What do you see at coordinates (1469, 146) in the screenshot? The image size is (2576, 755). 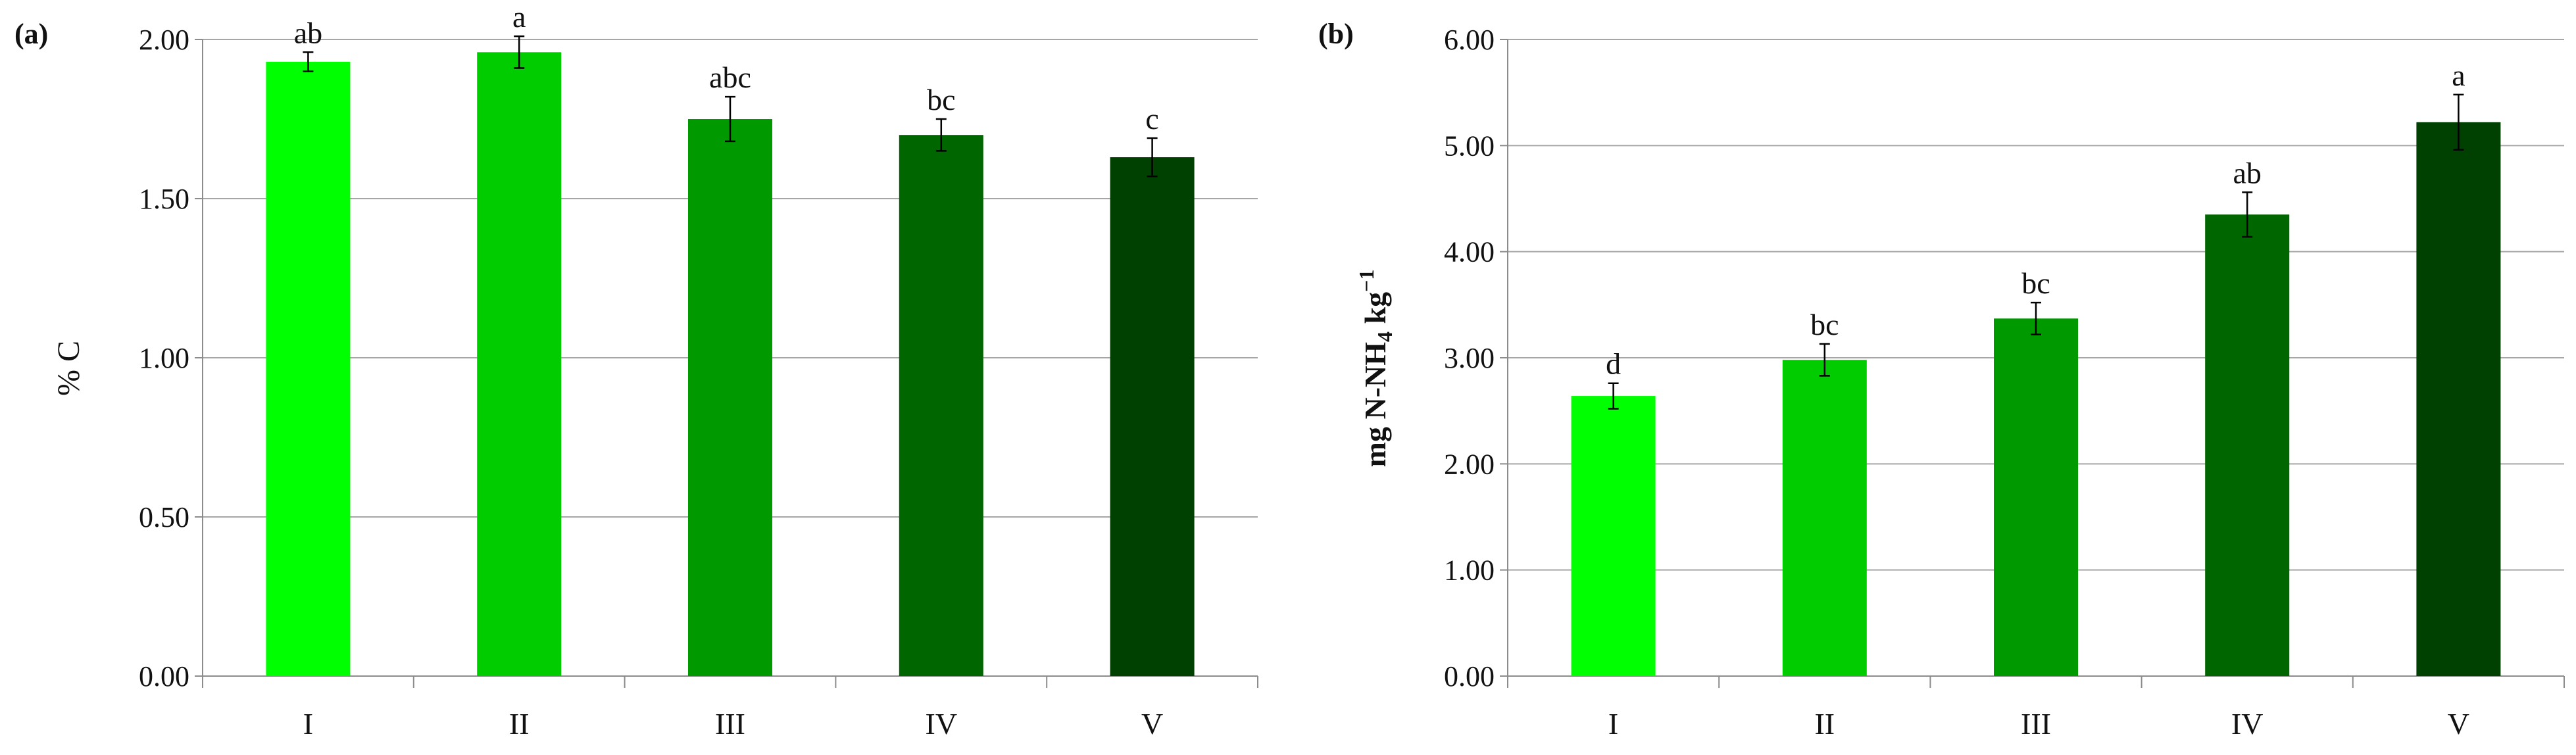 I see `y-tick-label: 5.00` at bounding box center [1469, 146].